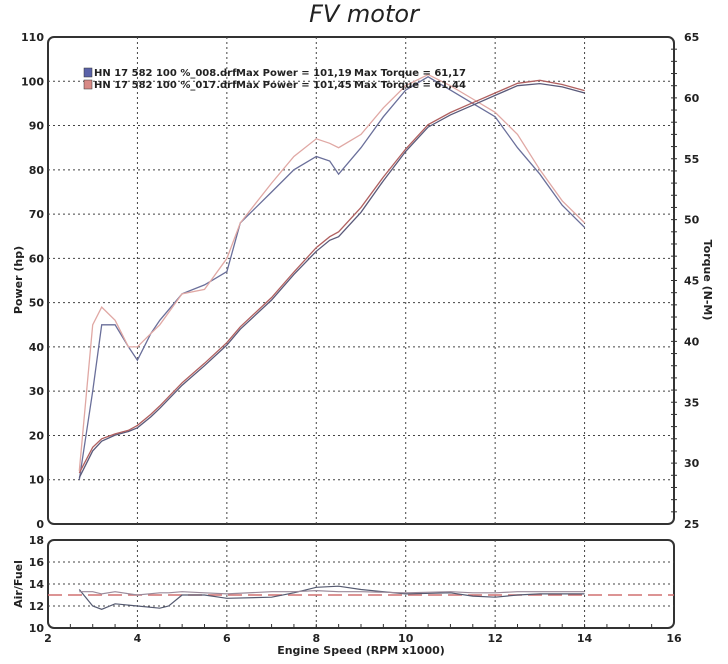  Describe the element at coordinates (165, 73) in the screenshot. I see `legend-file-008: HN 17 582 100 %_008.drf` at that location.